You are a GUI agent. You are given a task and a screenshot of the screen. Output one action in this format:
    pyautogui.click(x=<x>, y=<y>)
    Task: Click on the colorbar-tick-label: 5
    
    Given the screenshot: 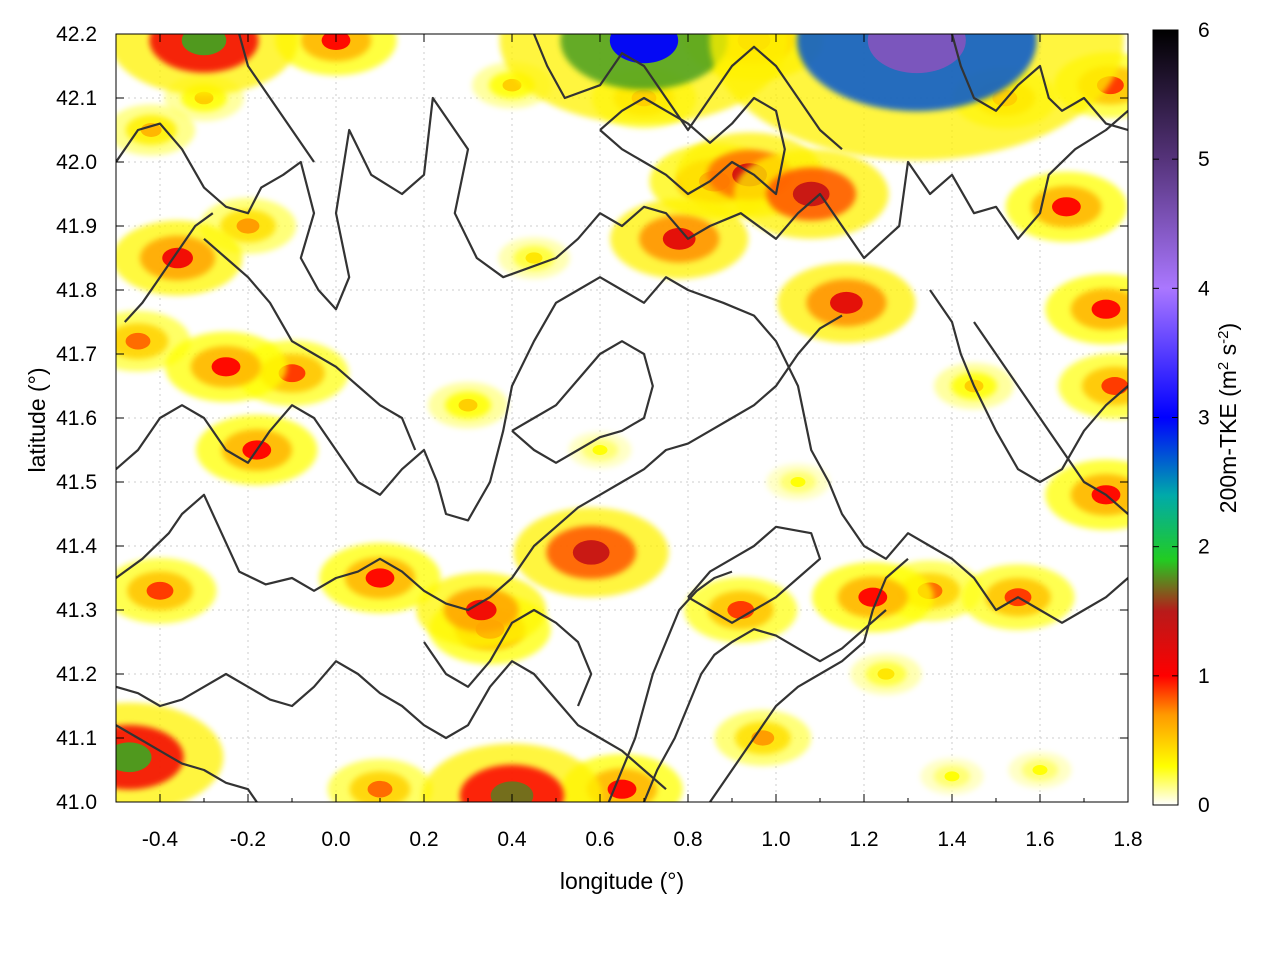 What is the action you would take?
    pyautogui.click(x=1204, y=159)
    